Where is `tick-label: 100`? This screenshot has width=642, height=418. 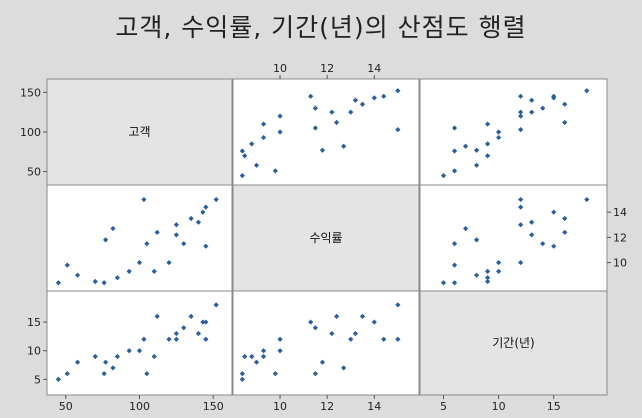
tick-label: 100 is located at coordinates (139, 406).